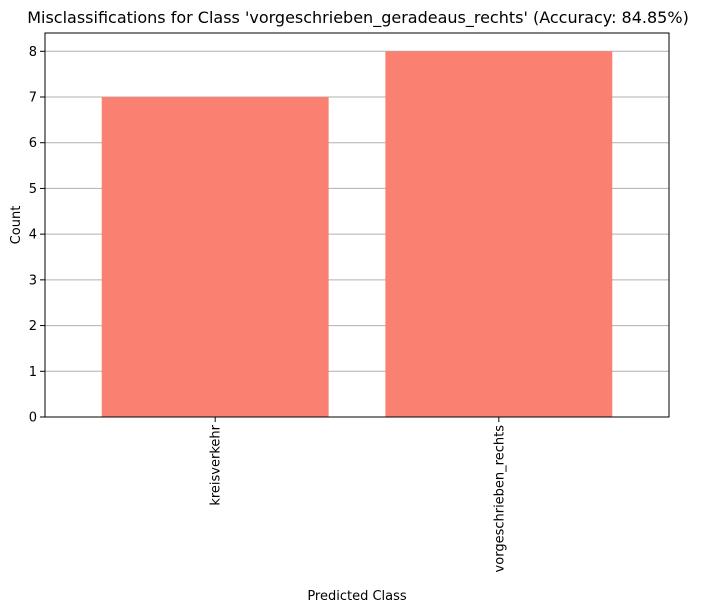  What do you see at coordinates (216, 464) in the screenshot?
I see `x-tick-label-0: kreisverkehr` at bounding box center [216, 464].